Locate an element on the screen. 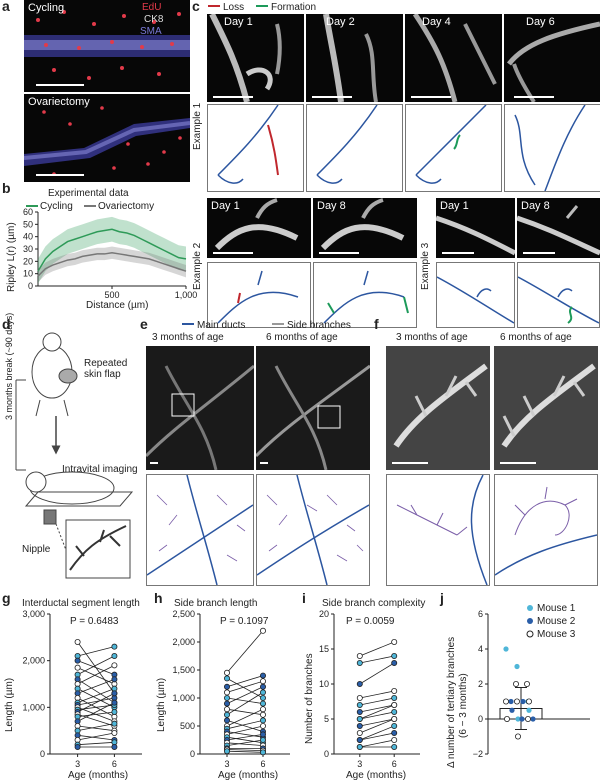 This screenshot has width=600, height=781. label-f-3months: 3 months of age is located at coordinates (432, 337).